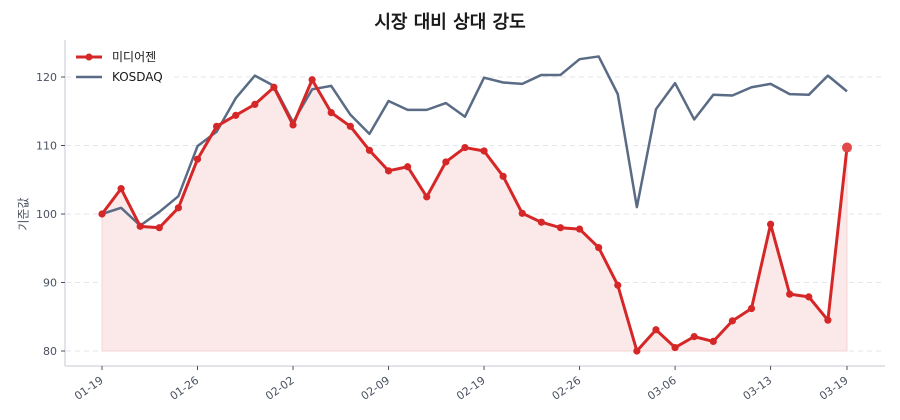 This screenshot has width=900, height=420. I want to click on x-tick-label: 02-09, so click(376, 388).